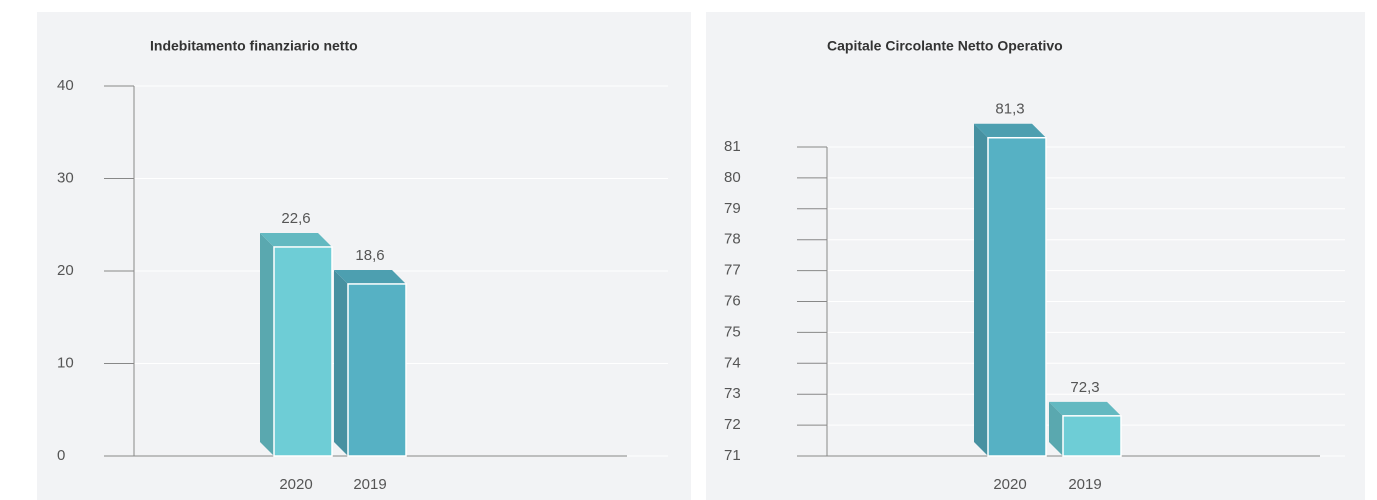 This screenshot has width=1377, height=500. I want to click on y-tick-label: 74, so click(732, 362).